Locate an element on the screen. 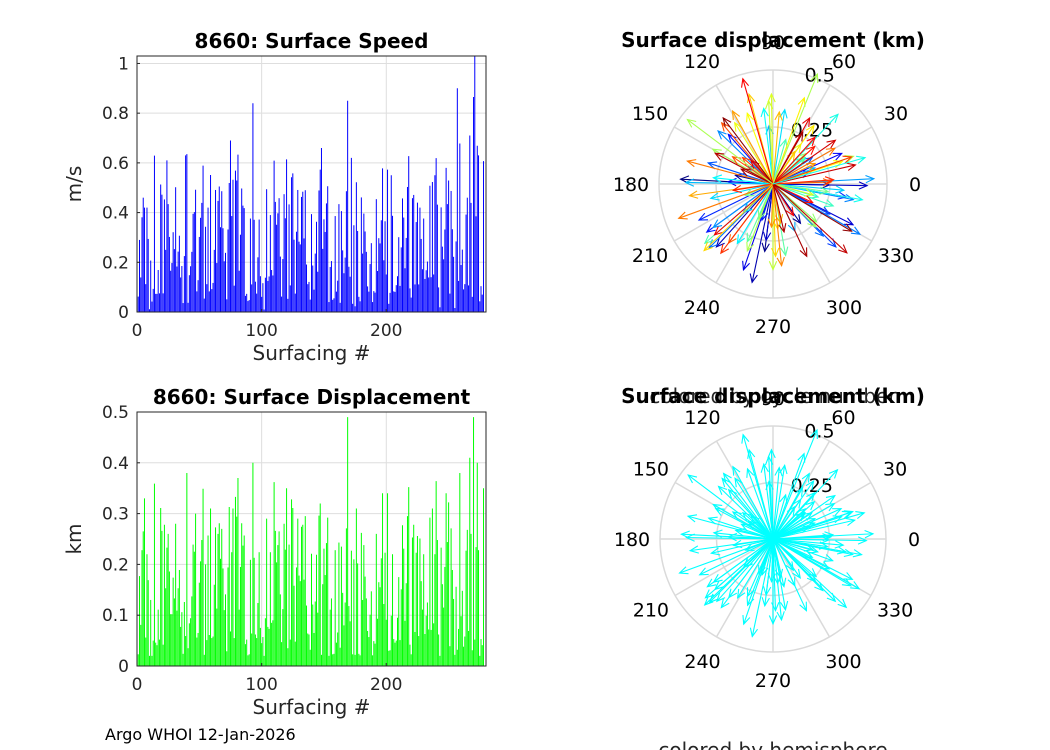 This screenshot has height=750, width=1050. y-tick-label: 1 is located at coordinates (123, 64).